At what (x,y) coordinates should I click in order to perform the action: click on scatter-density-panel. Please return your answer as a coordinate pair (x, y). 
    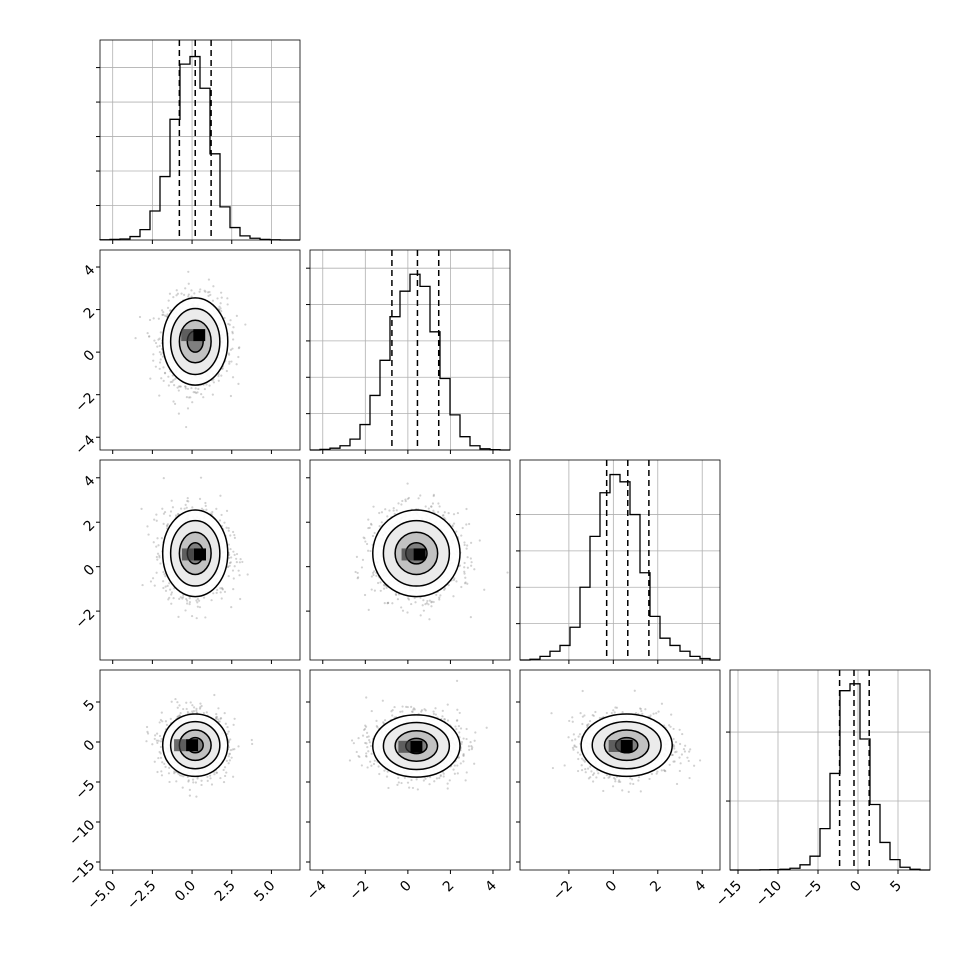
    Looking at the image, I should click on (194, 548).